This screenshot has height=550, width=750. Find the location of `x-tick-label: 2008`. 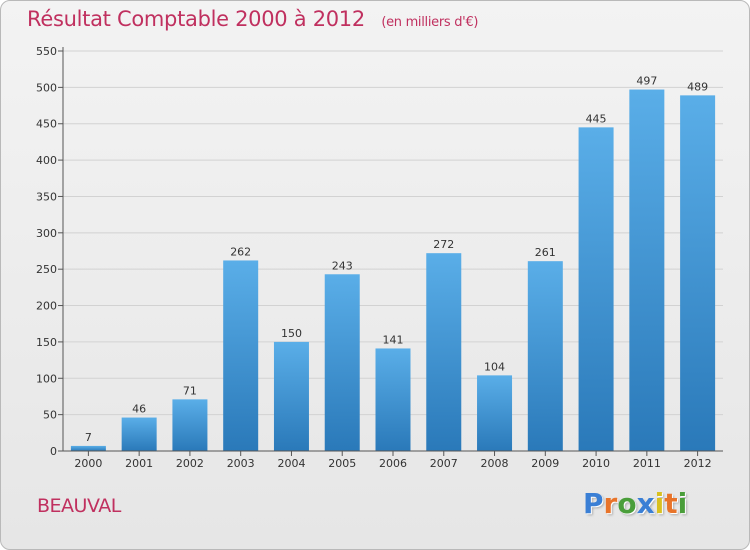

x-tick-label: 2008 is located at coordinates (495, 463).